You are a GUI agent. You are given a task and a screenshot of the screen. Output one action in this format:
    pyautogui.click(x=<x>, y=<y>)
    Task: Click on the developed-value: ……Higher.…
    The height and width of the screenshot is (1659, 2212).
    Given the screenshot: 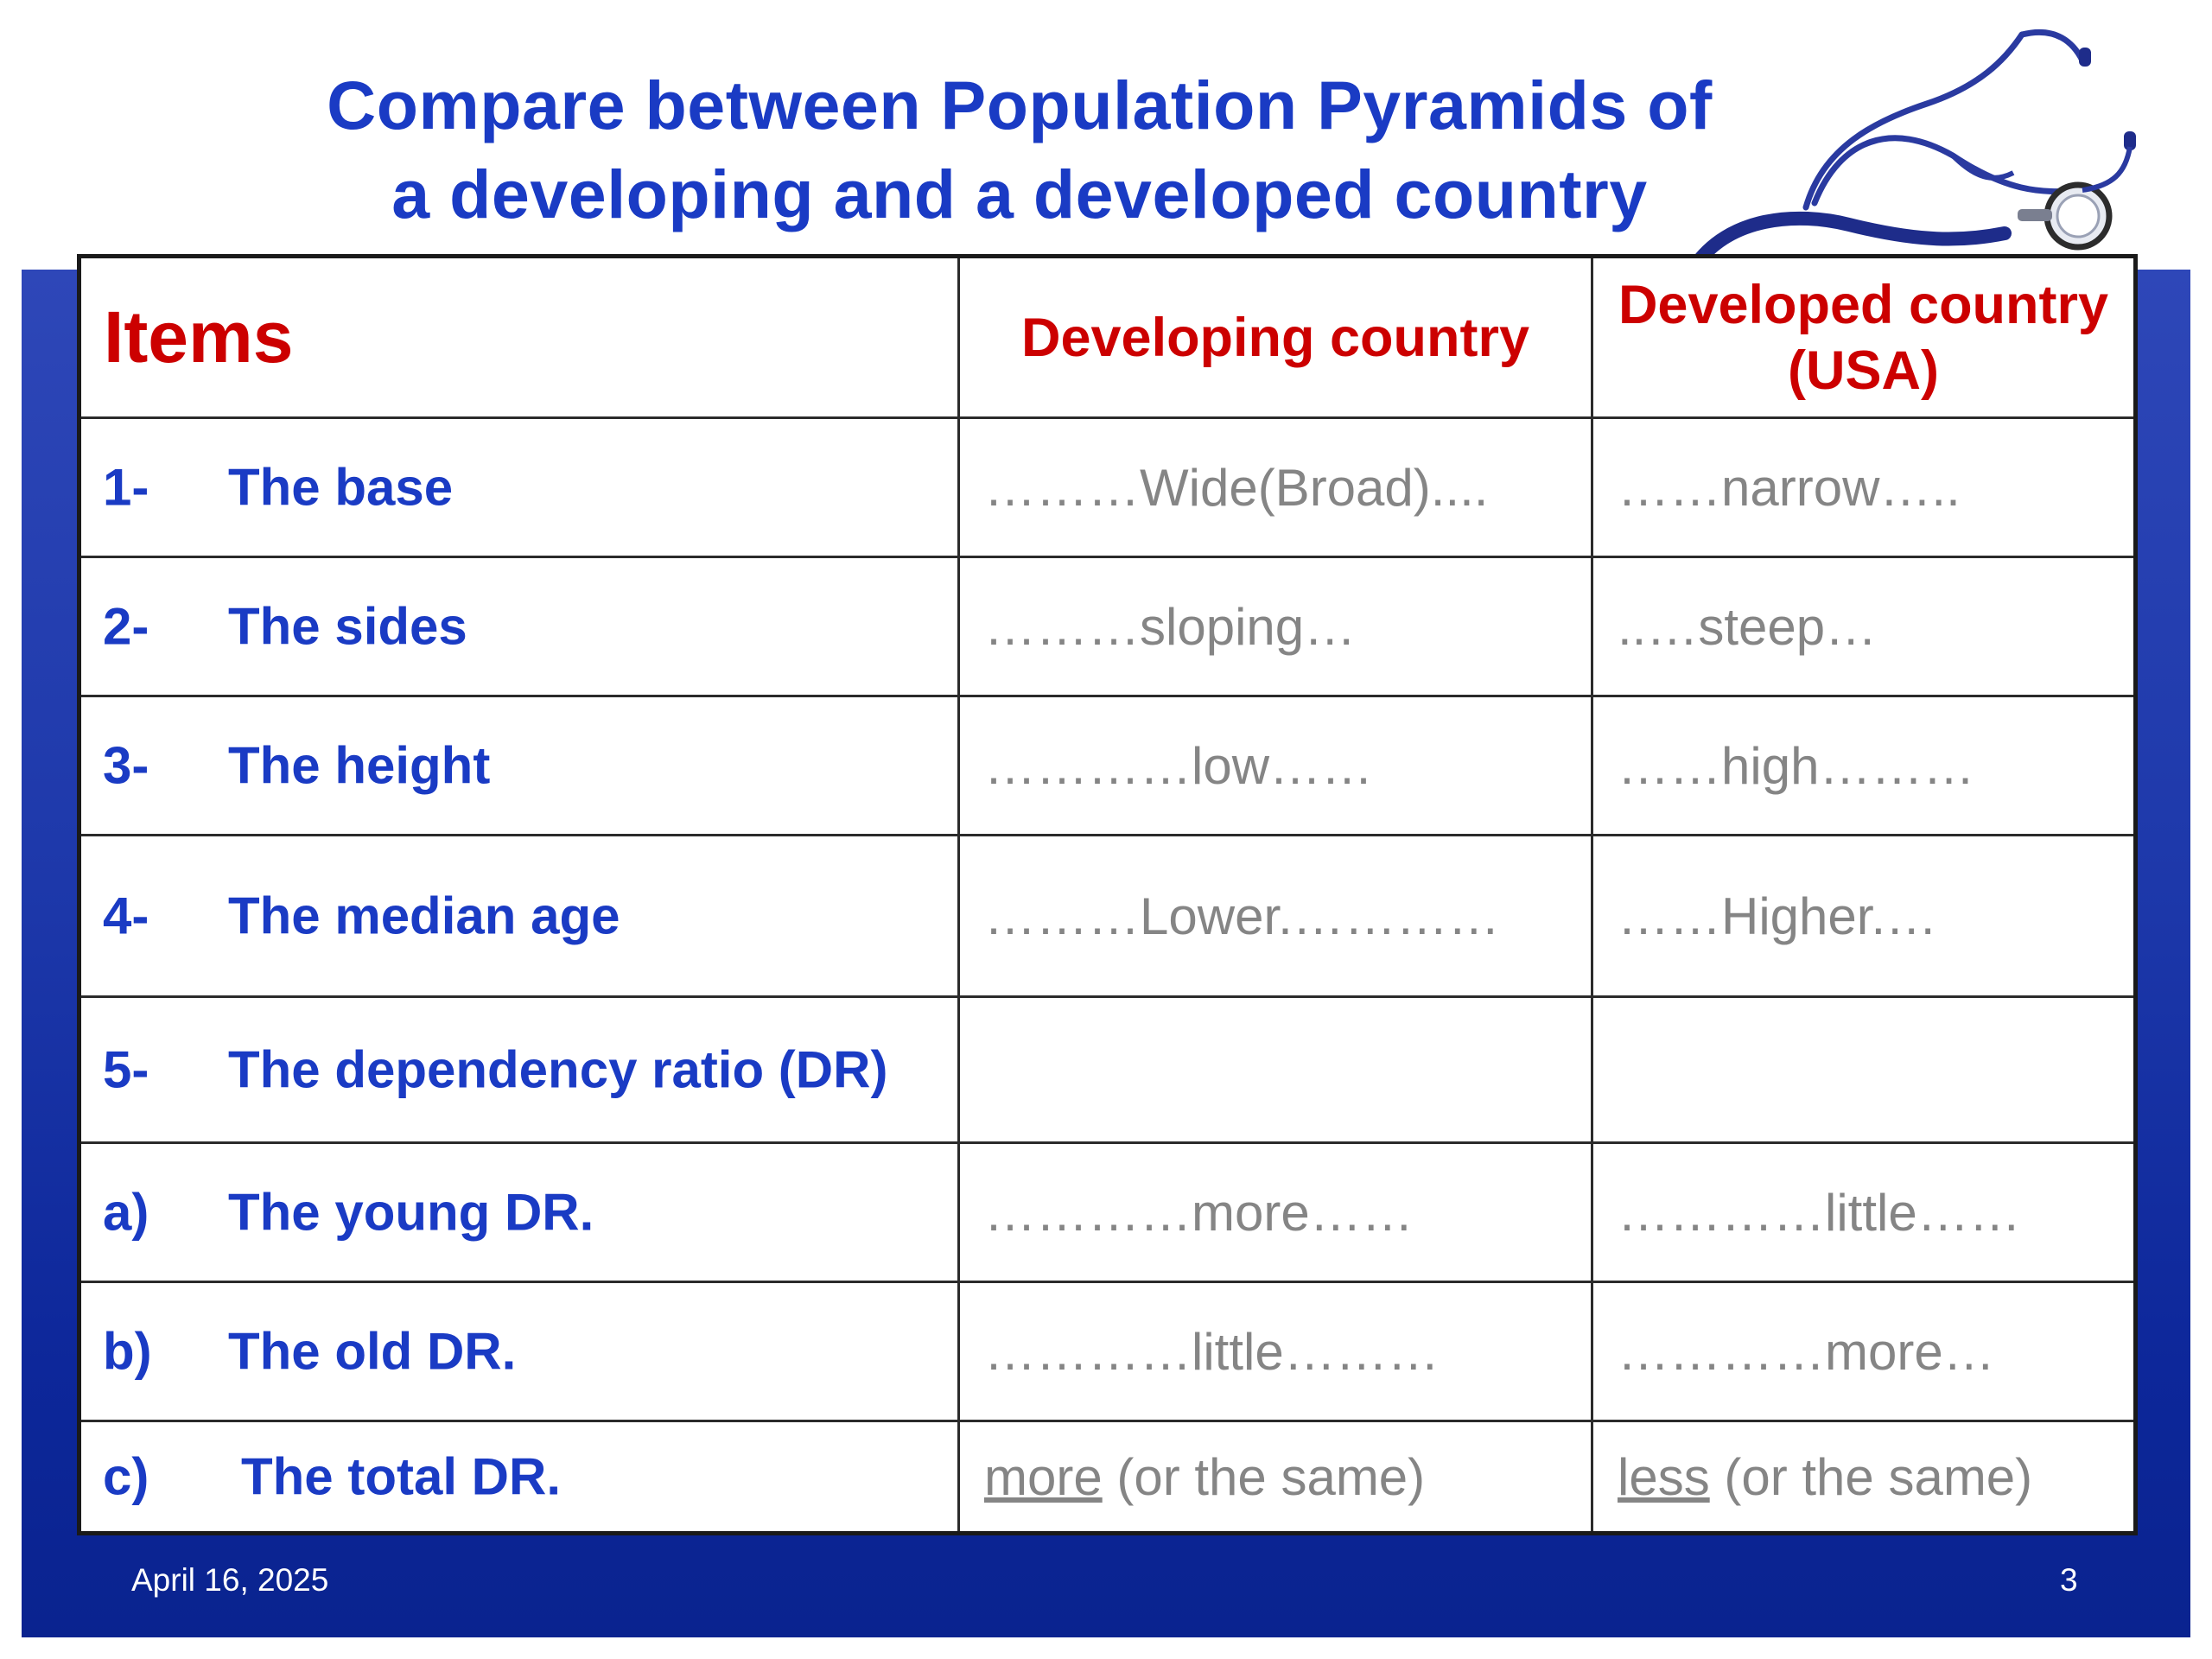 What is the action you would take?
    pyautogui.click(x=1864, y=916)
    